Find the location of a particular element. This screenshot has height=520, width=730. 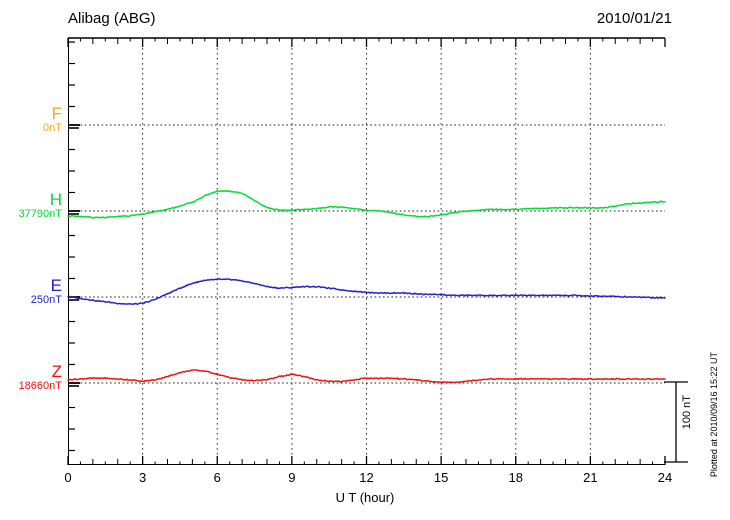

component-label-h: H 37790nT is located at coordinates (31, 205).